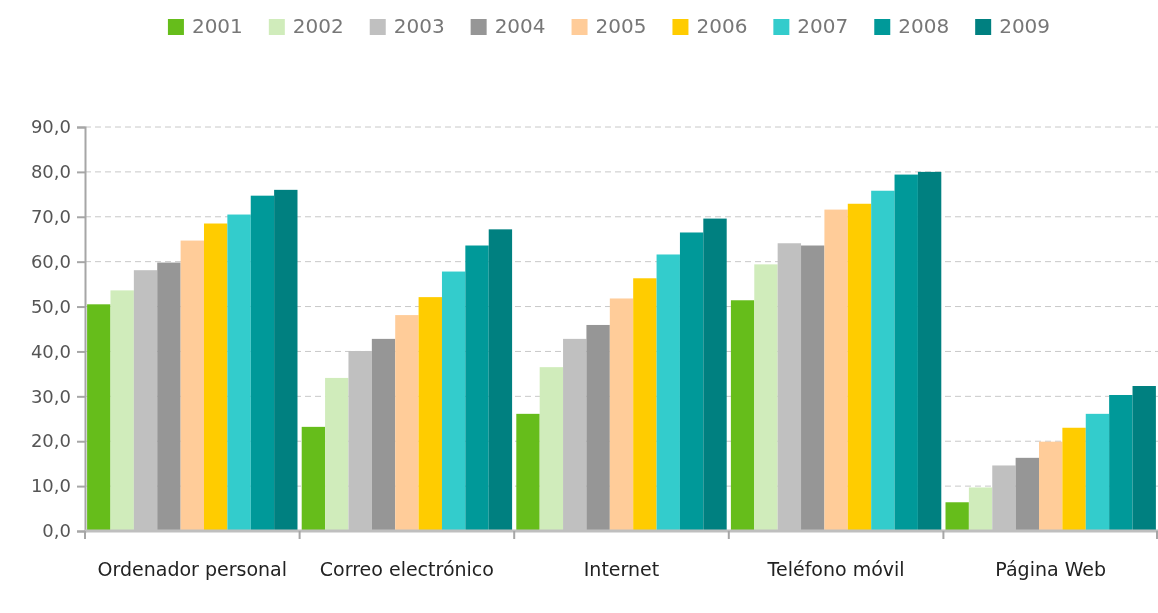 Image resolution: width=1158 pixels, height=613 pixels. What do you see at coordinates (520, 26) in the screenshot?
I see `legend-label: 2004` at bounding box center [520, 26].